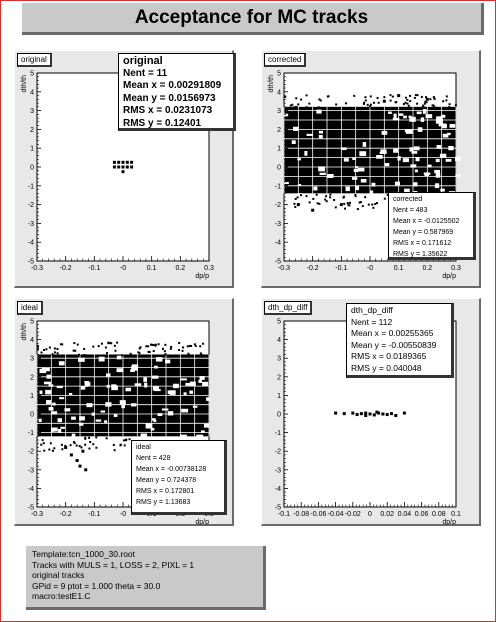  Describe the element at coordinates (456, 268) in the screenshot. I see `x-tick-label: 0.3` at that location.